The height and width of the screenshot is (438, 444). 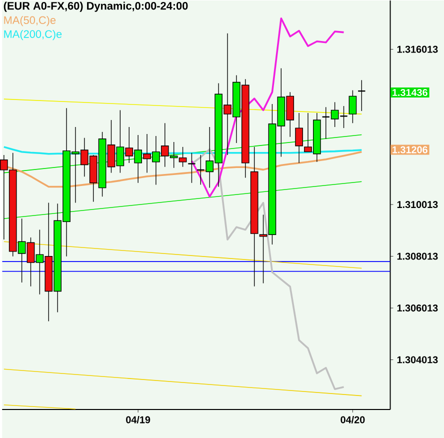 I want to click on x-tick-label: 04/20, so click(x=352, y=420).